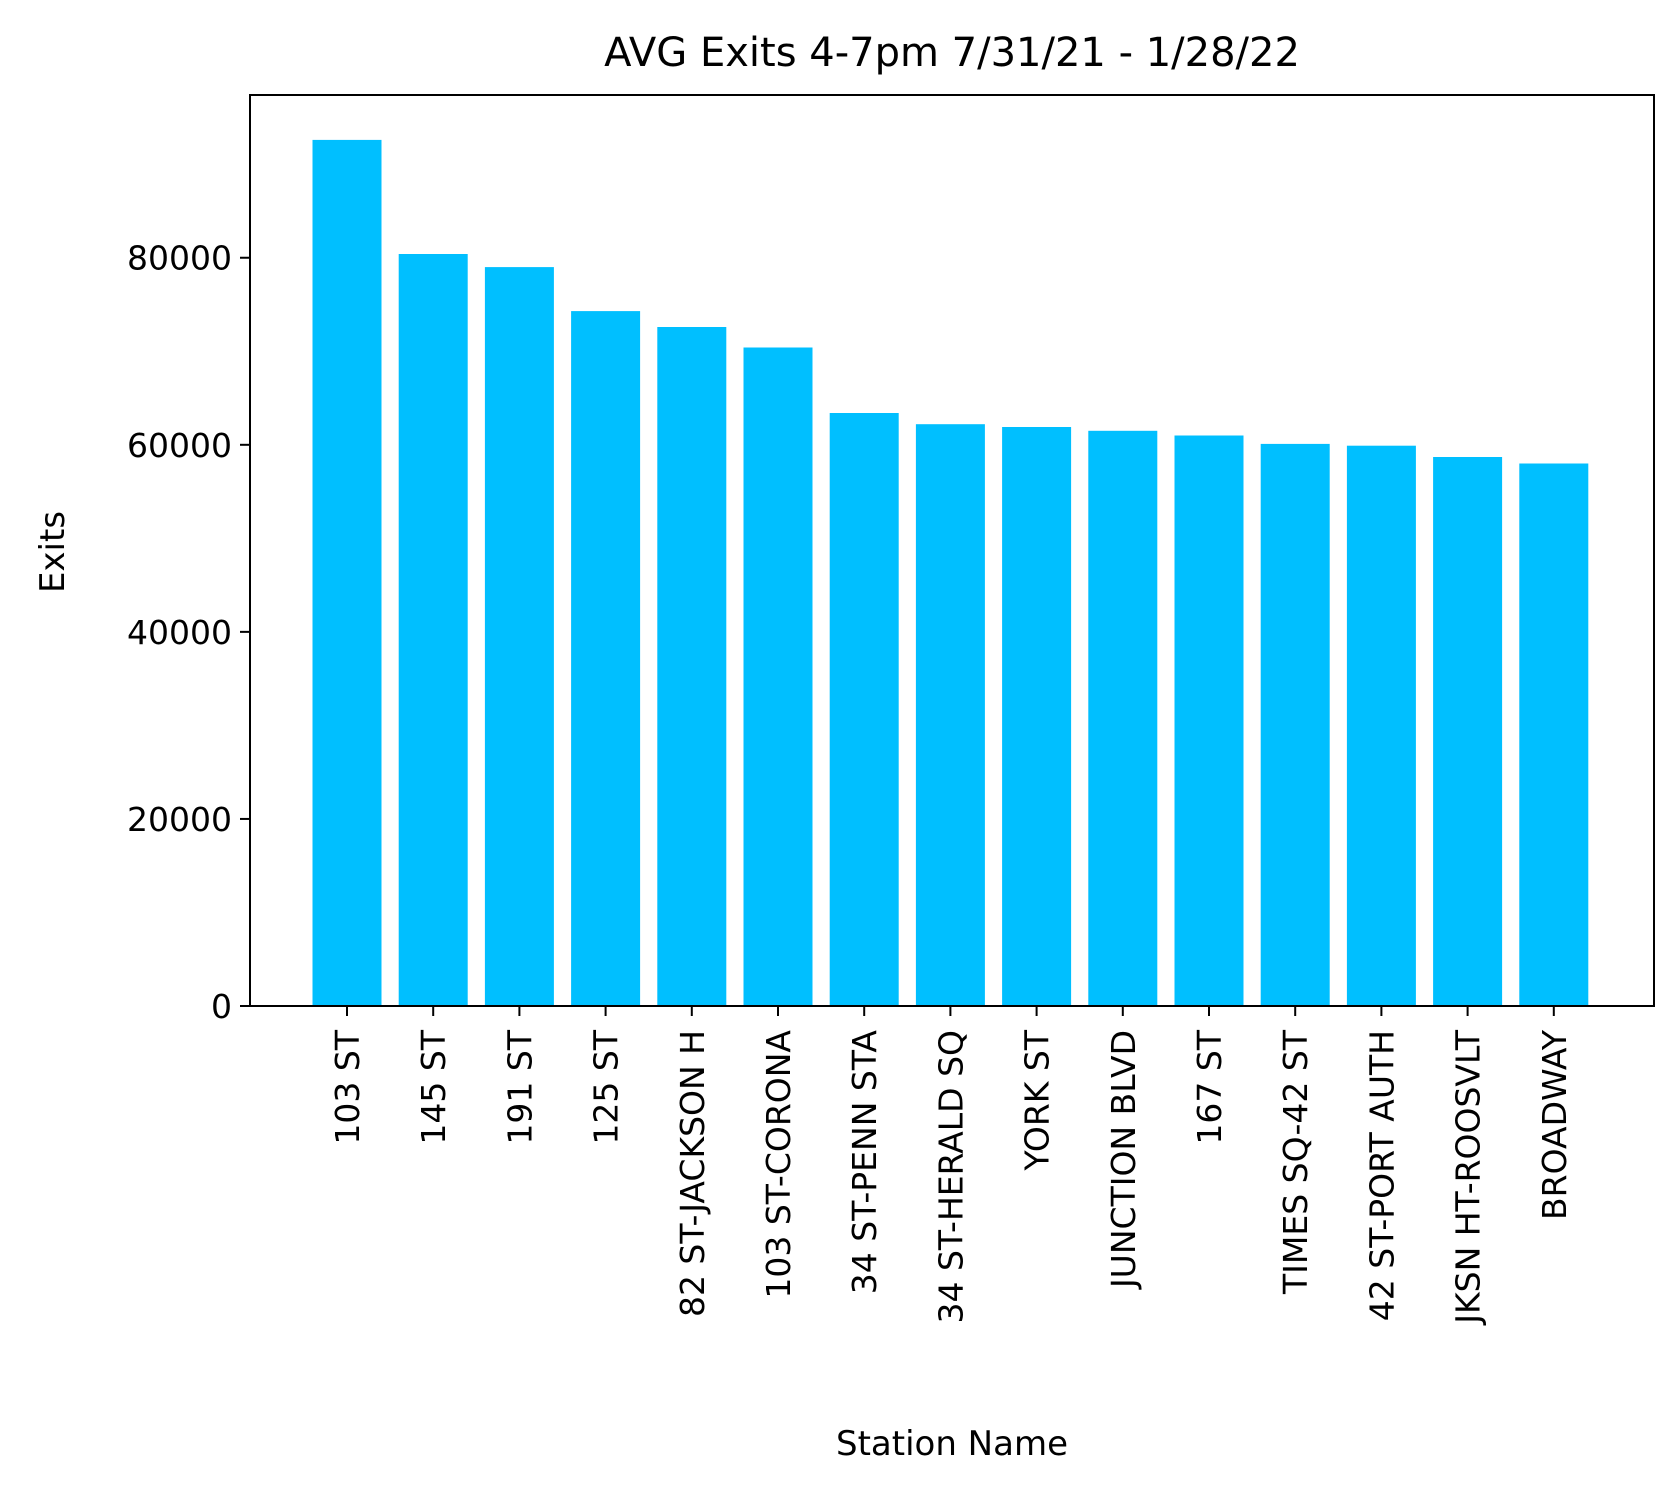  I want to click on y-tick-label: 80000, so click(179, 258).